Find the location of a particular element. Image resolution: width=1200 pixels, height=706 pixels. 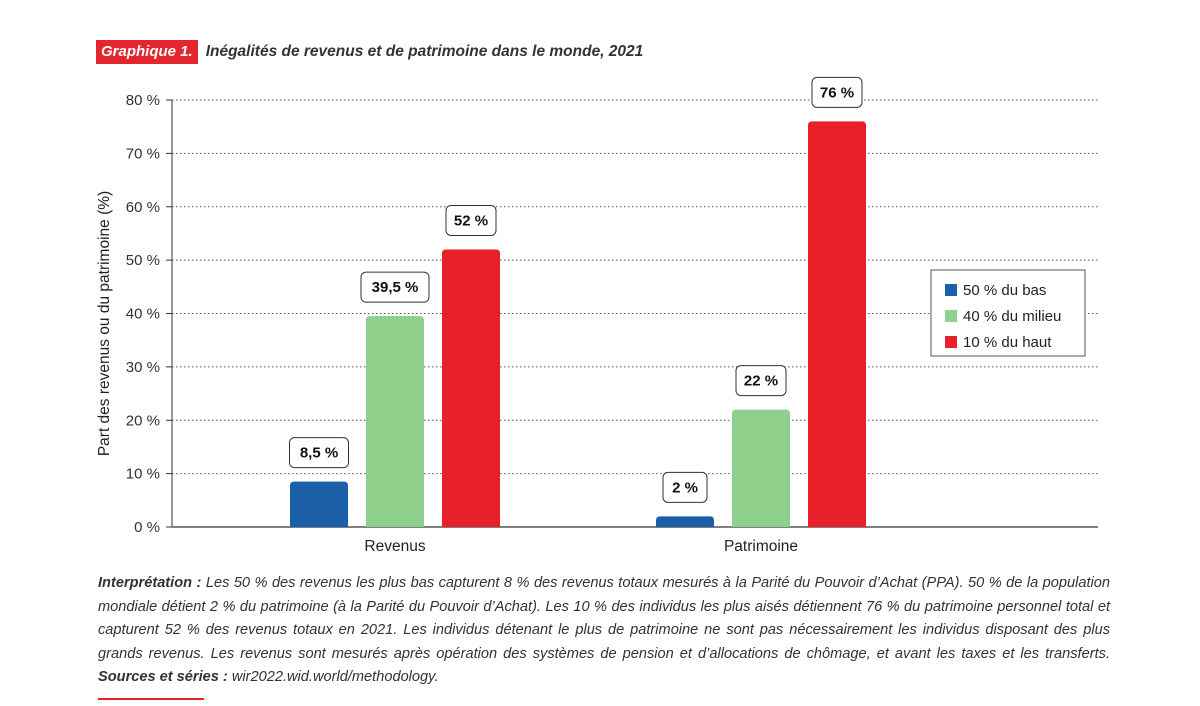

x-tick-label: Revenus is located at coordinates (394, 546).